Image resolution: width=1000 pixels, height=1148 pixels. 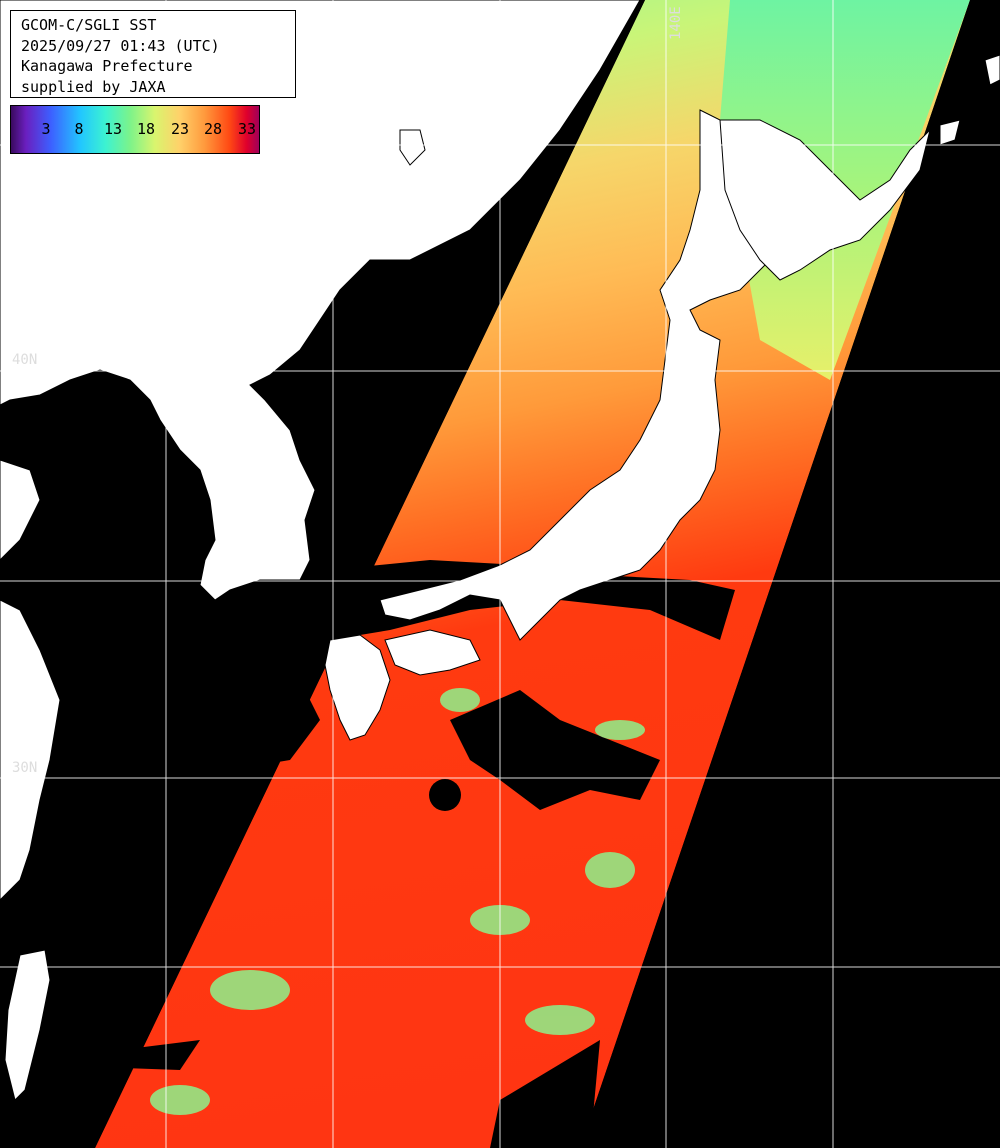 What do you see at coordinates (107, 66) in the screenshot?
I see `region-name: Kanagawa Prefecture` at bounding box center [107, 66].